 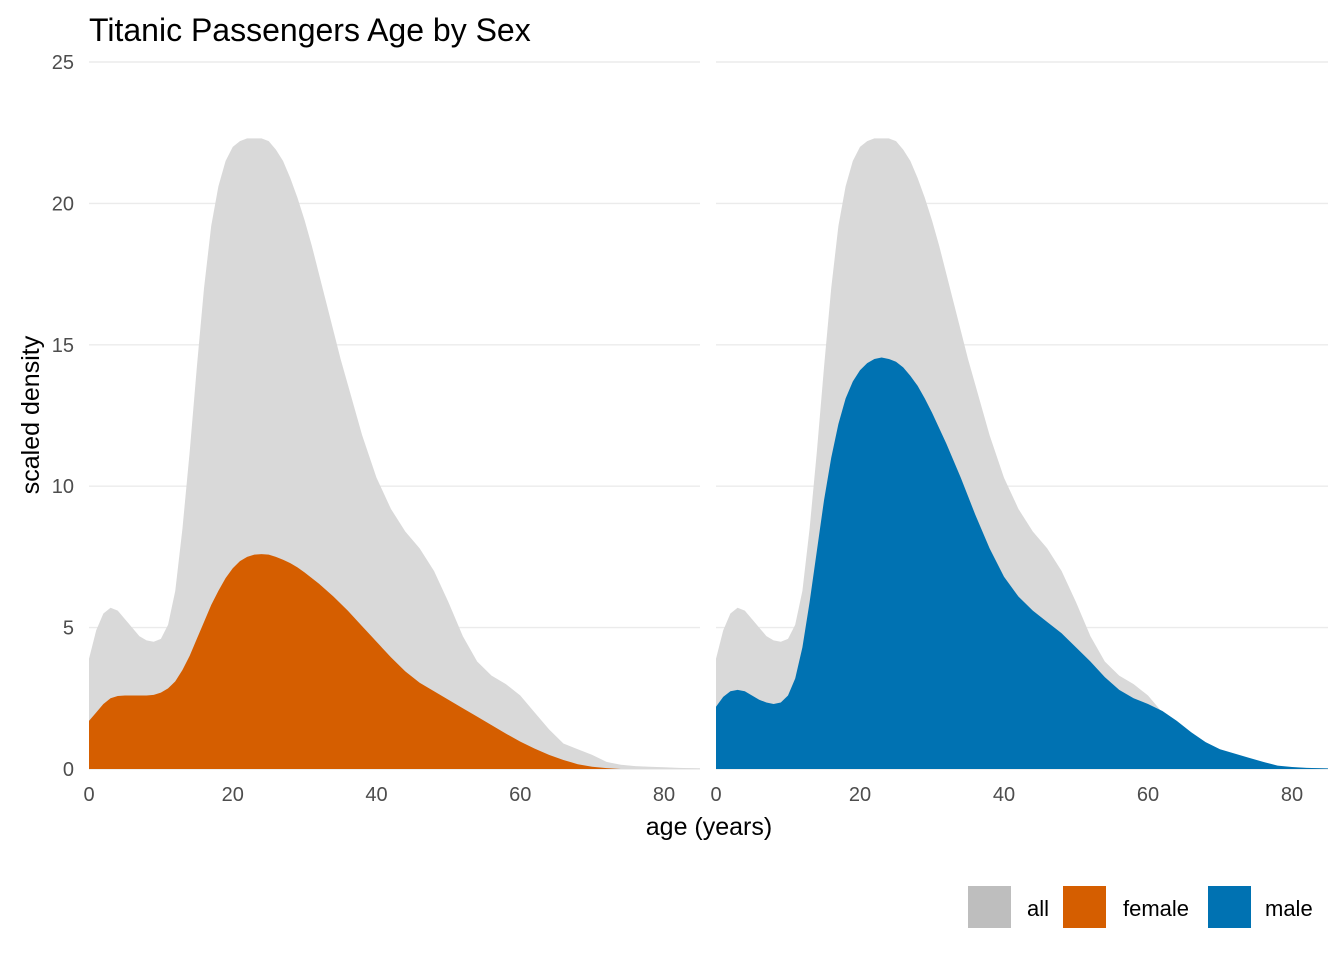 What do you see at coordinates (355, 661) in the screenshot?
I see `area-female` at bounding box center [355, 661].